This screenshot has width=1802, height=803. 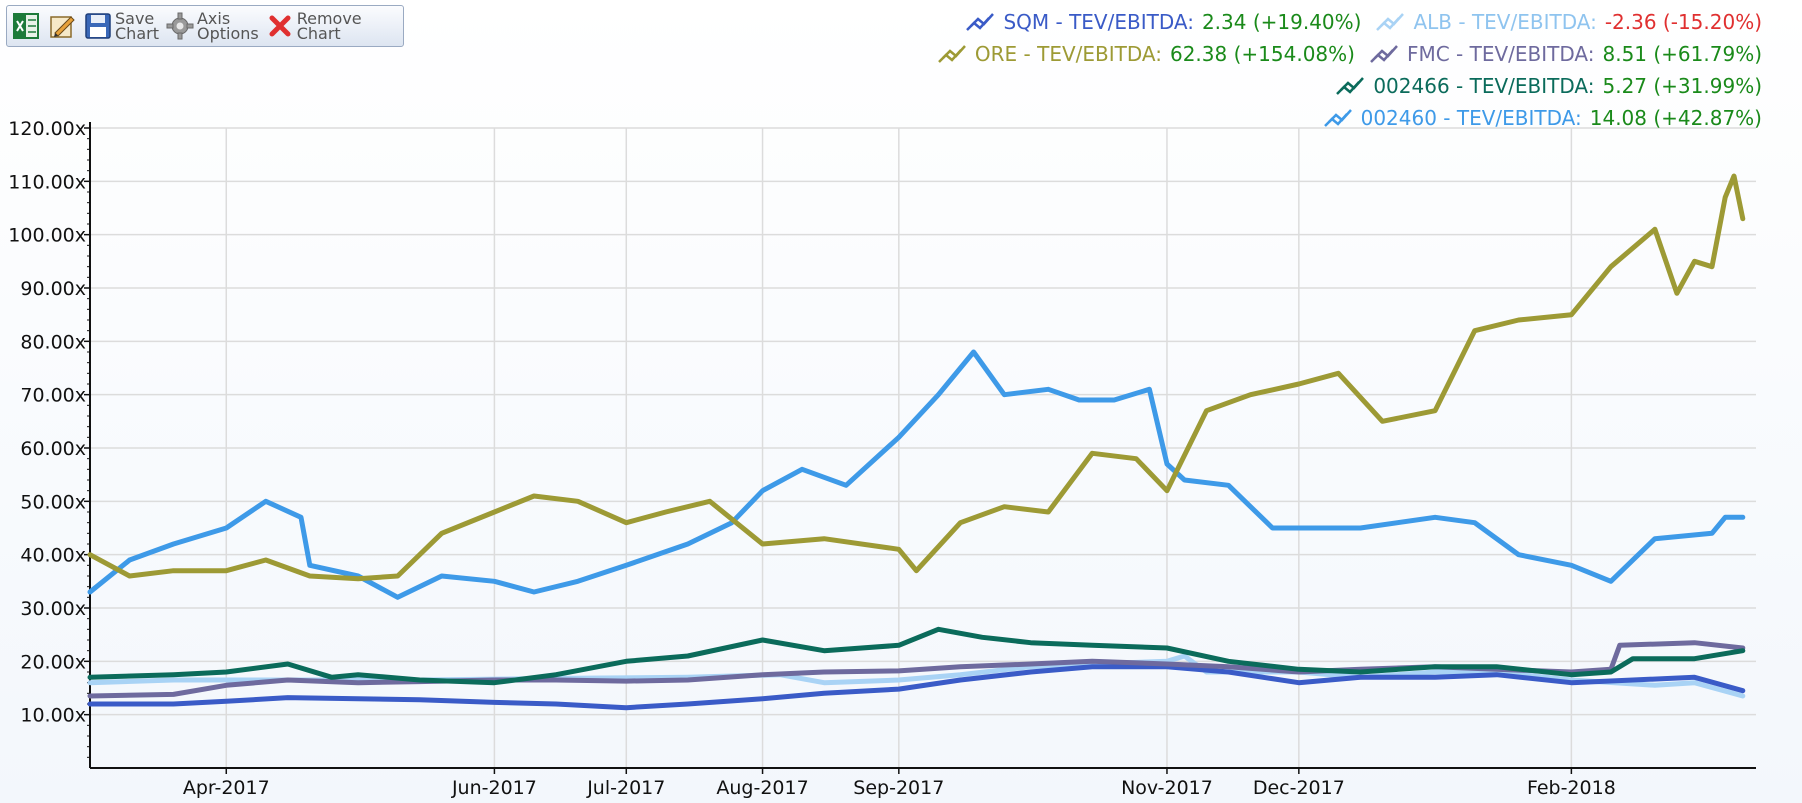 What do you see at coordinates (1500, 54) in the screenshot?
I see `legend-series-name: FMC - TEV/EBITDA:` at bounding box center [1500, 54].